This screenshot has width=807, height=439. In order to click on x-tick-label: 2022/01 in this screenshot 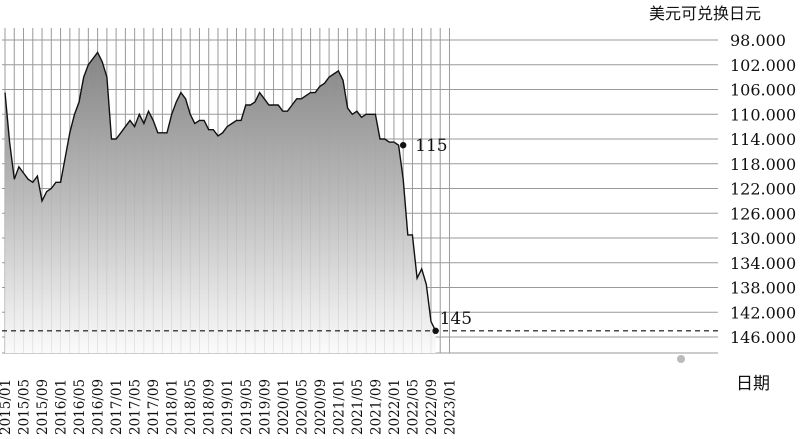, I will do `click(395, 407)`.